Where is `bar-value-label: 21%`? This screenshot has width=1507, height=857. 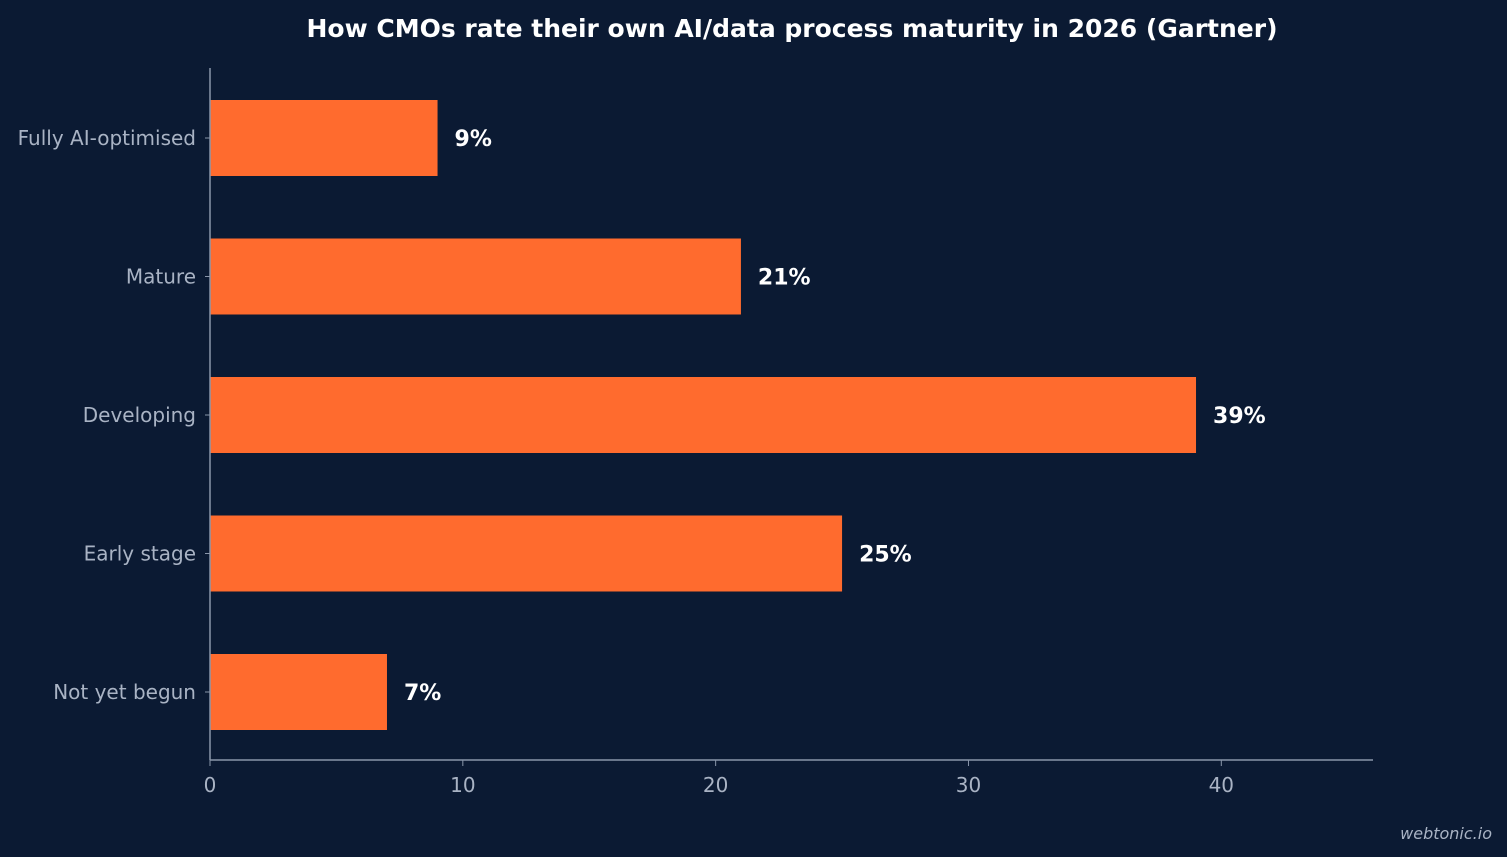
bar-value-label: 21% is located at coordinates (784, 278).